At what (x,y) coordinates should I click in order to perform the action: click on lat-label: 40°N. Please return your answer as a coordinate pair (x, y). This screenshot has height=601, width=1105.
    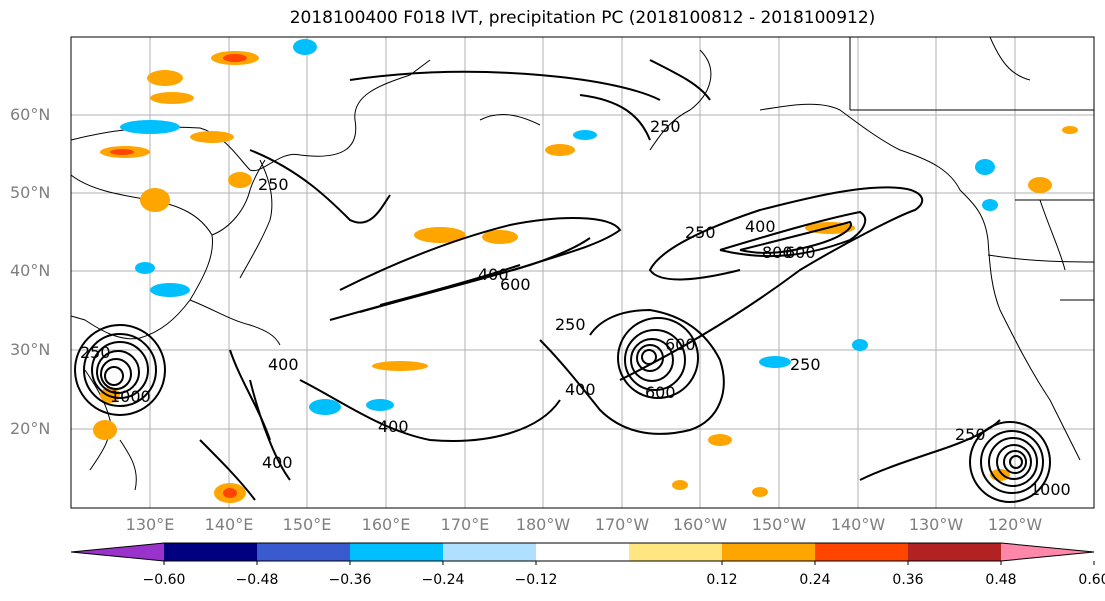
    Looking at the image, I should click on (30, 270).